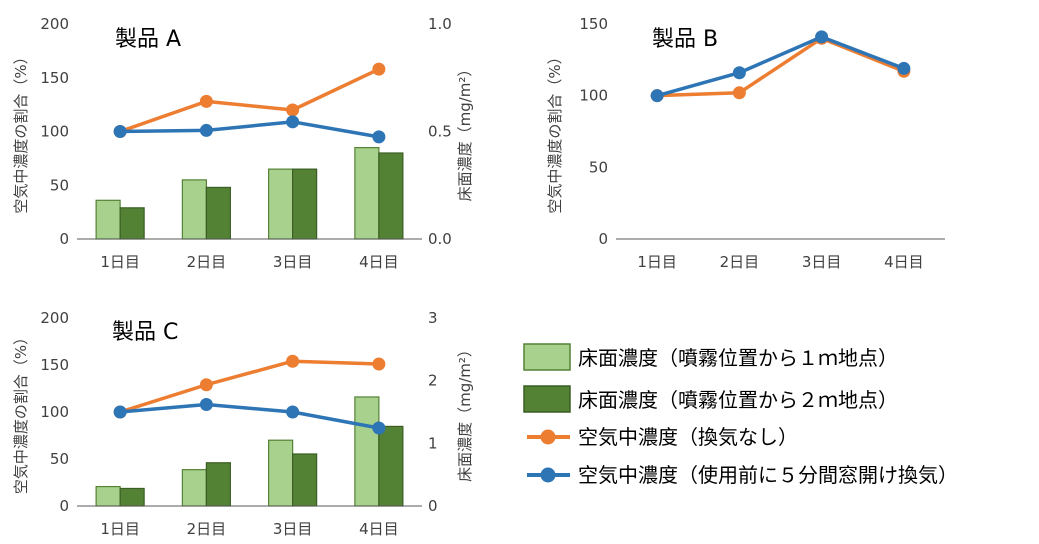 This screenshot has height=544, width=1039. Describe the element at coordinates (433, 318) in the screenshot. I see `y2-tick-label: 3` at that location.